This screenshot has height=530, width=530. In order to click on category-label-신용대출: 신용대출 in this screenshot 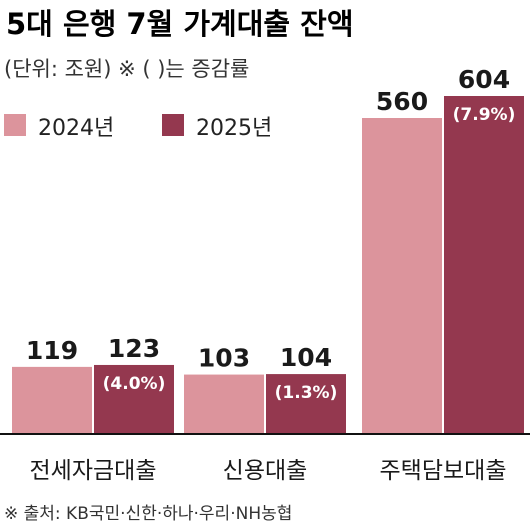, I will do `click(265, 471)`.